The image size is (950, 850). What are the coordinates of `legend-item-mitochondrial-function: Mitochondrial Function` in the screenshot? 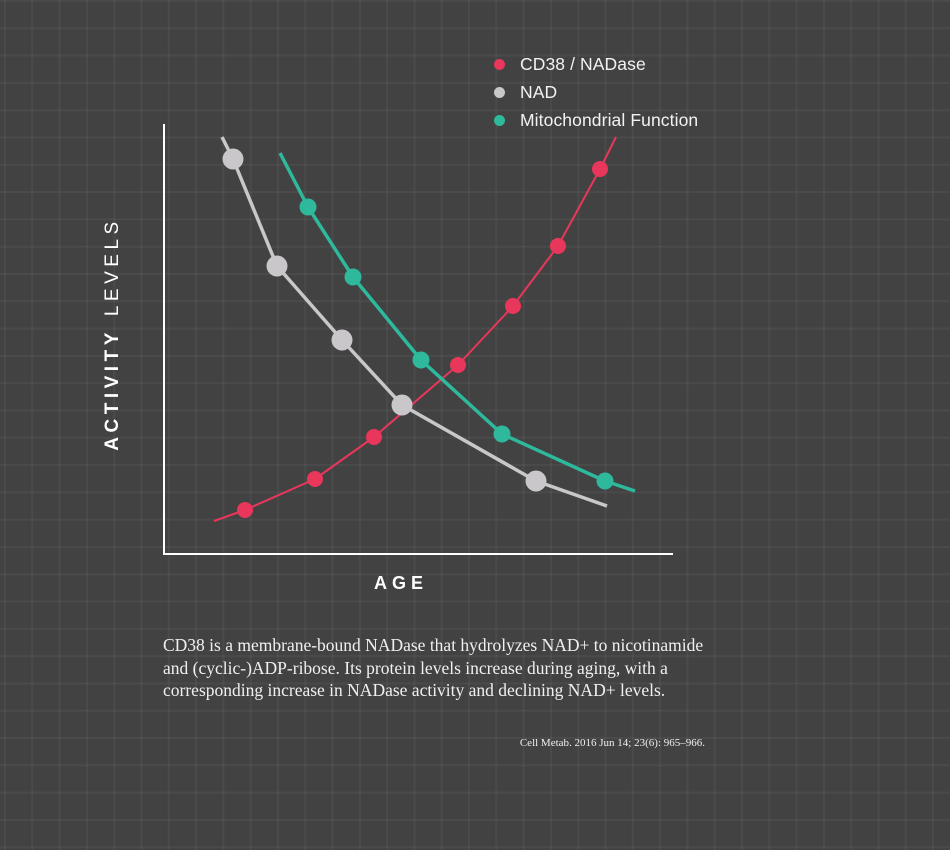 It's located at (595, 120).